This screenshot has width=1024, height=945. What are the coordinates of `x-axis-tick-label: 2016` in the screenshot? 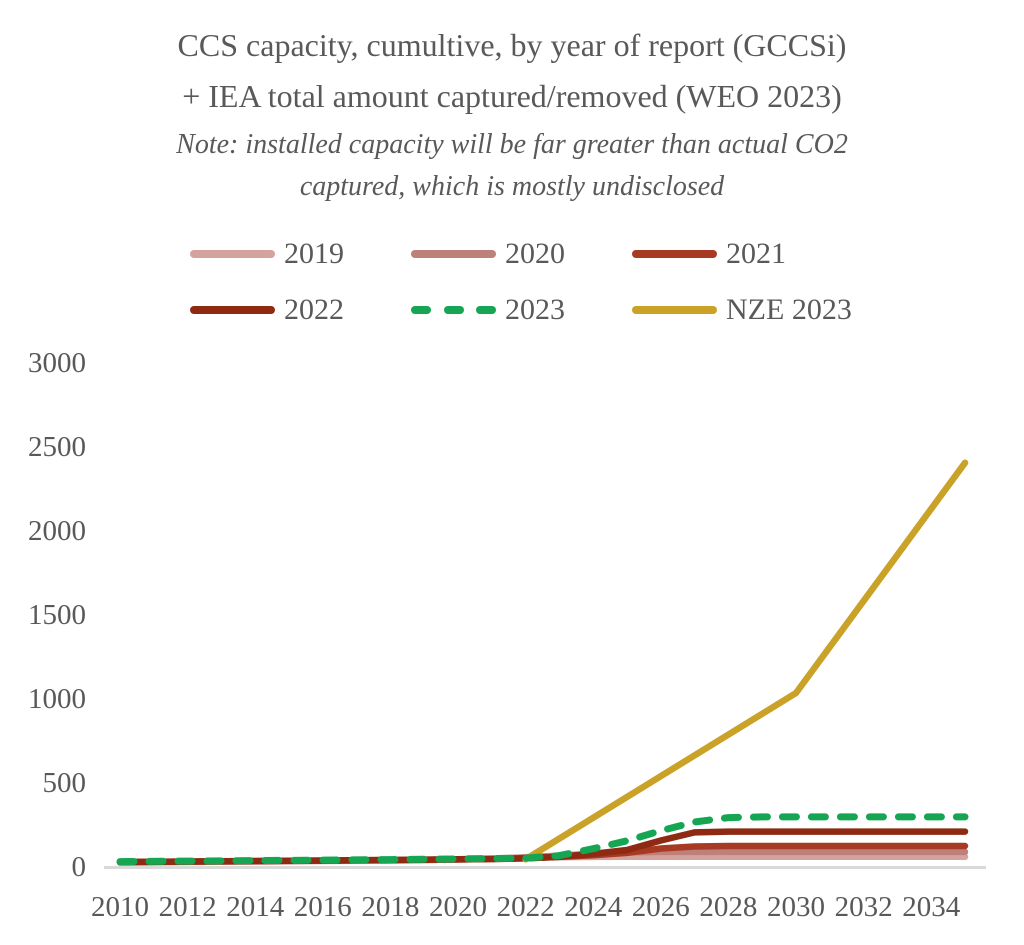 It's located at (323, 907).